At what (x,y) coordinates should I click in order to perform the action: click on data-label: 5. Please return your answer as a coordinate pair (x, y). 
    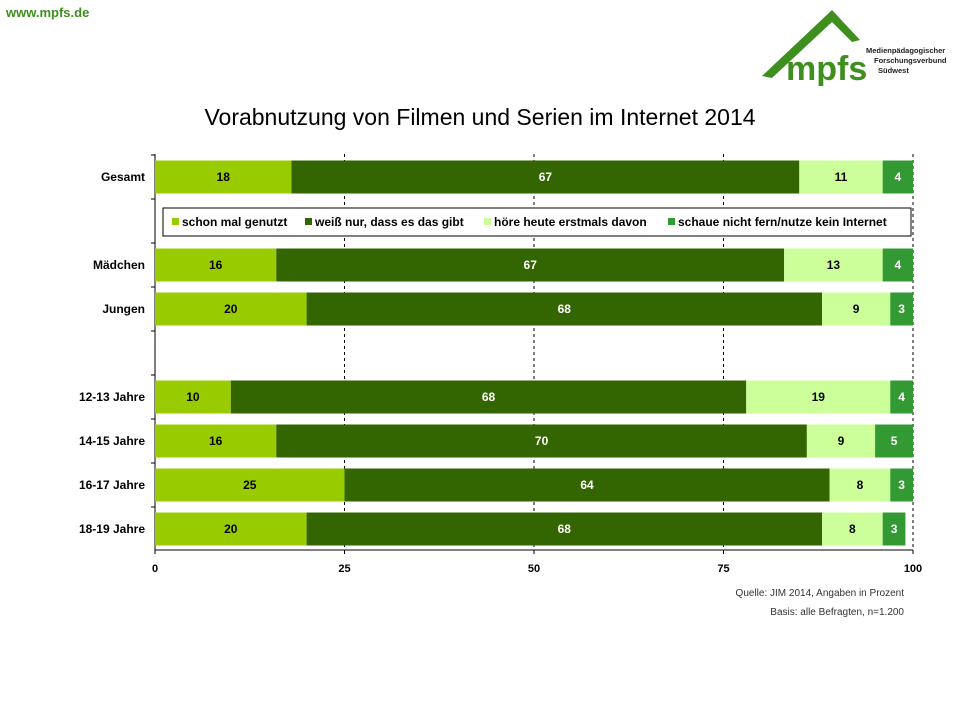
    Looking at the image, I should click on (894, 441).